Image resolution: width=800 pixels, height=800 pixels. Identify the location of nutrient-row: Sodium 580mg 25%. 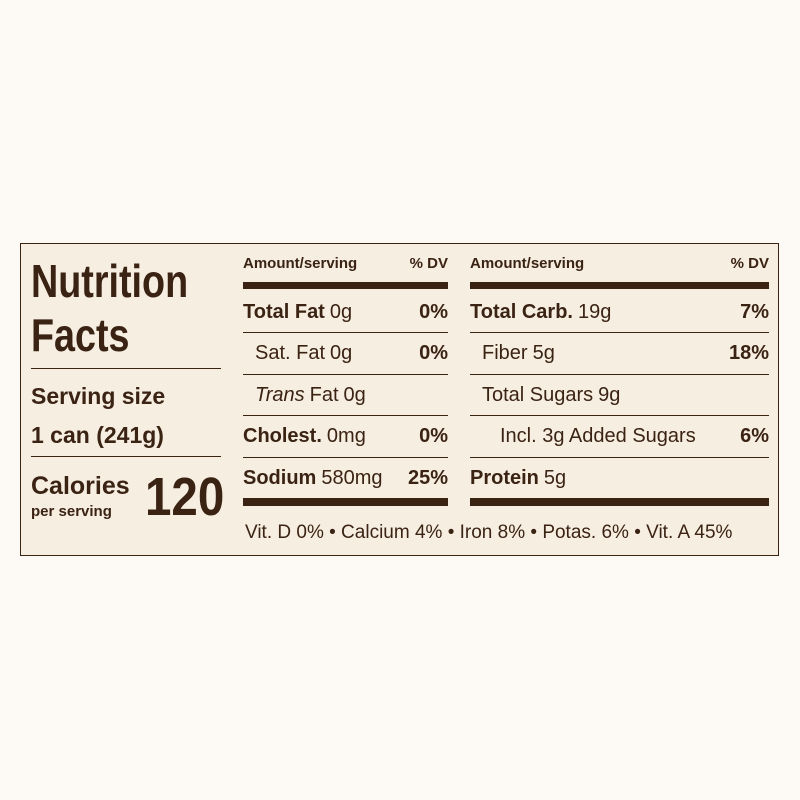
(345, 478).